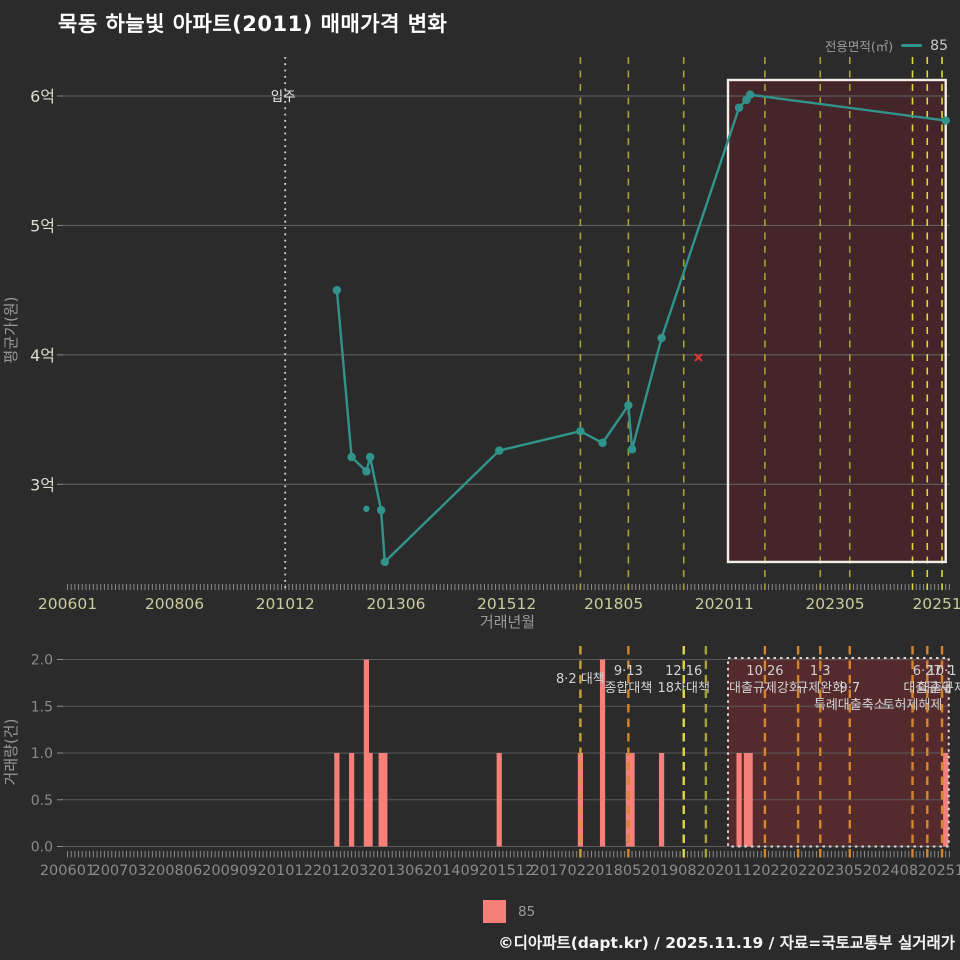 The height and width of the screenshot is (960, 960). I want to click on svg-text: 9·7, so click(849, 688).